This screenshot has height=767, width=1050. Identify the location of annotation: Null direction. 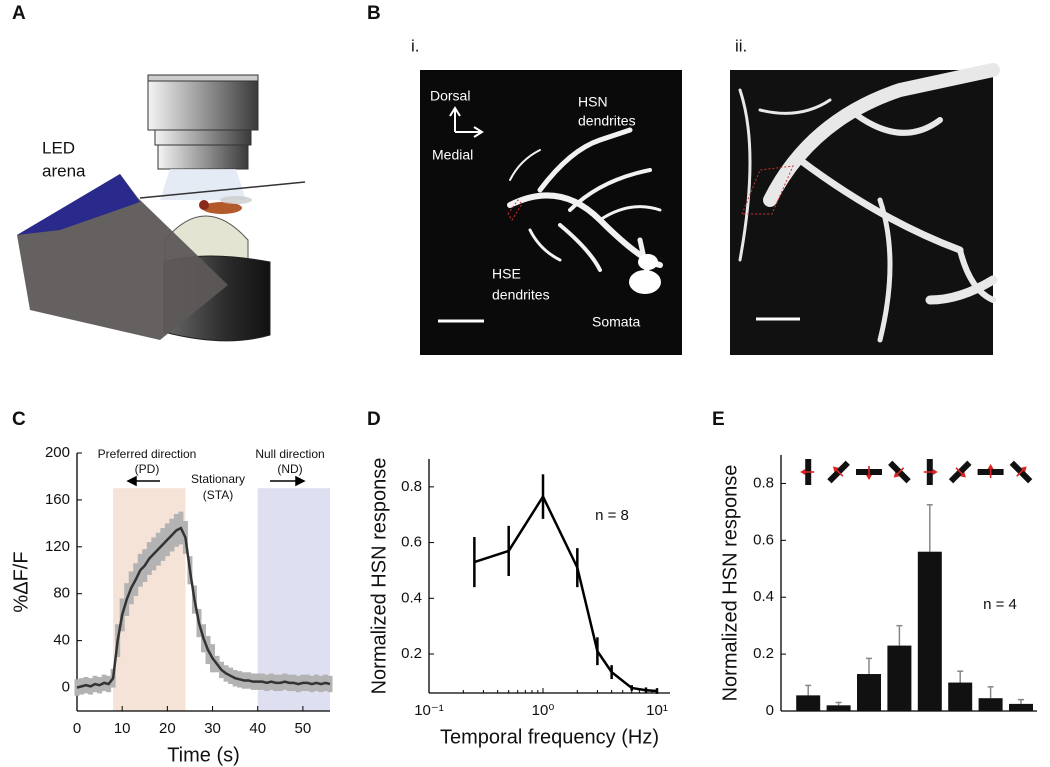
(289, 454).